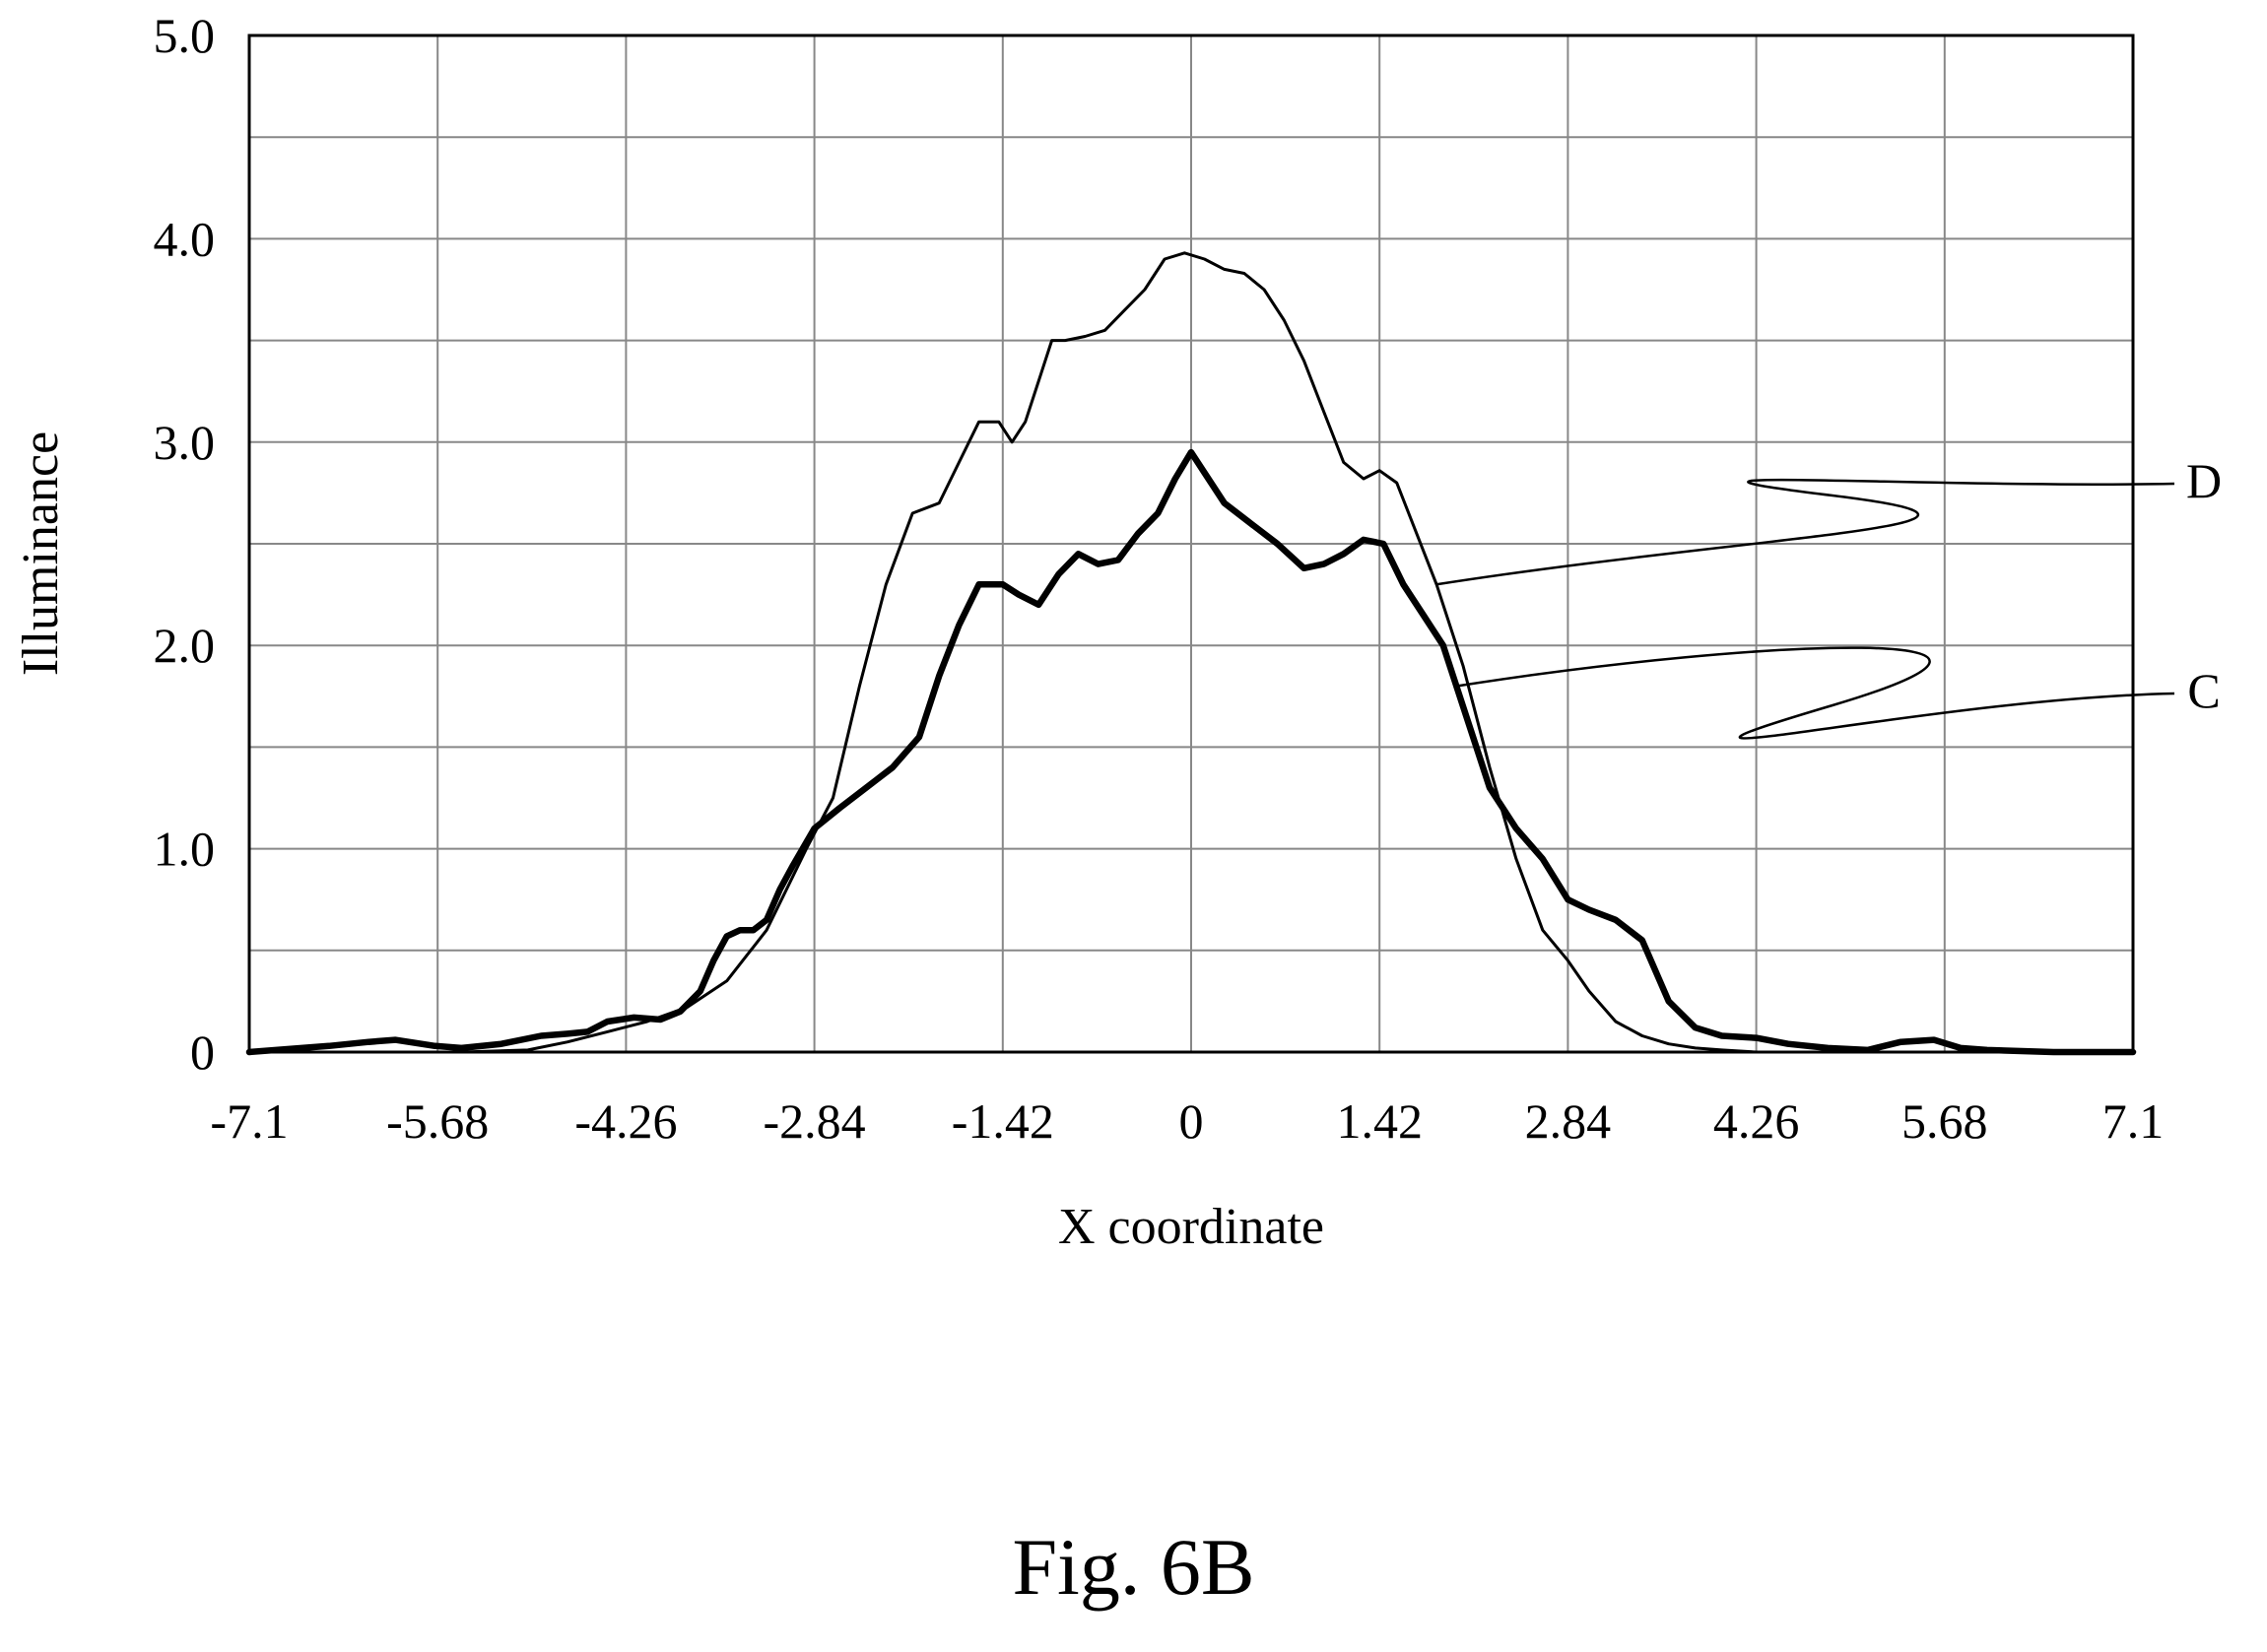  Describe the element at coordinates (185, 849) in the screenshot. I see `y-tick-label: 1.0` at that location.